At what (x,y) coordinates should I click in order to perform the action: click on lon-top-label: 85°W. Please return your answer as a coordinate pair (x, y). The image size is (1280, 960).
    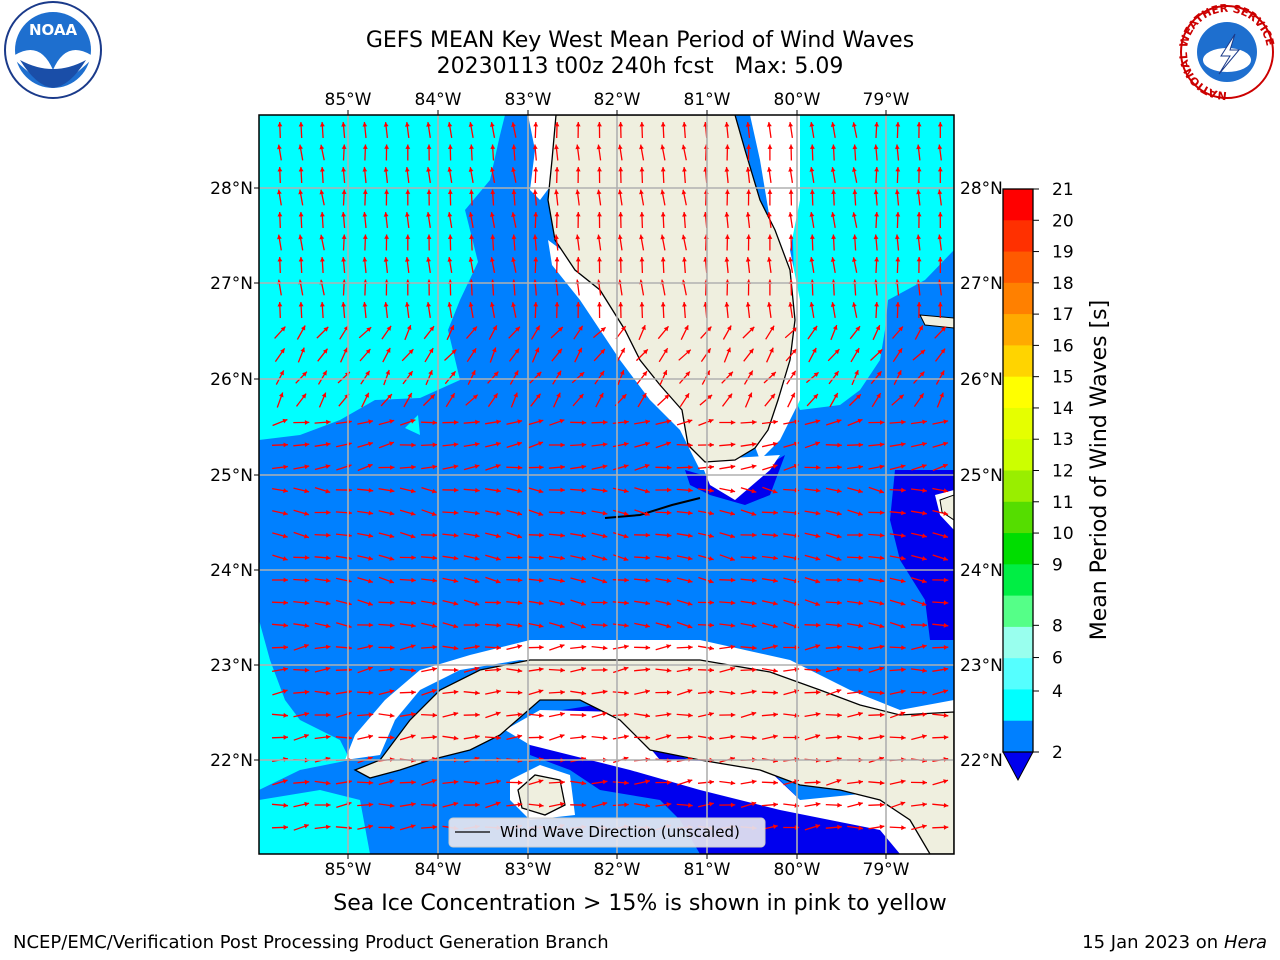
    Looking at the image, I should click on (348, 100).